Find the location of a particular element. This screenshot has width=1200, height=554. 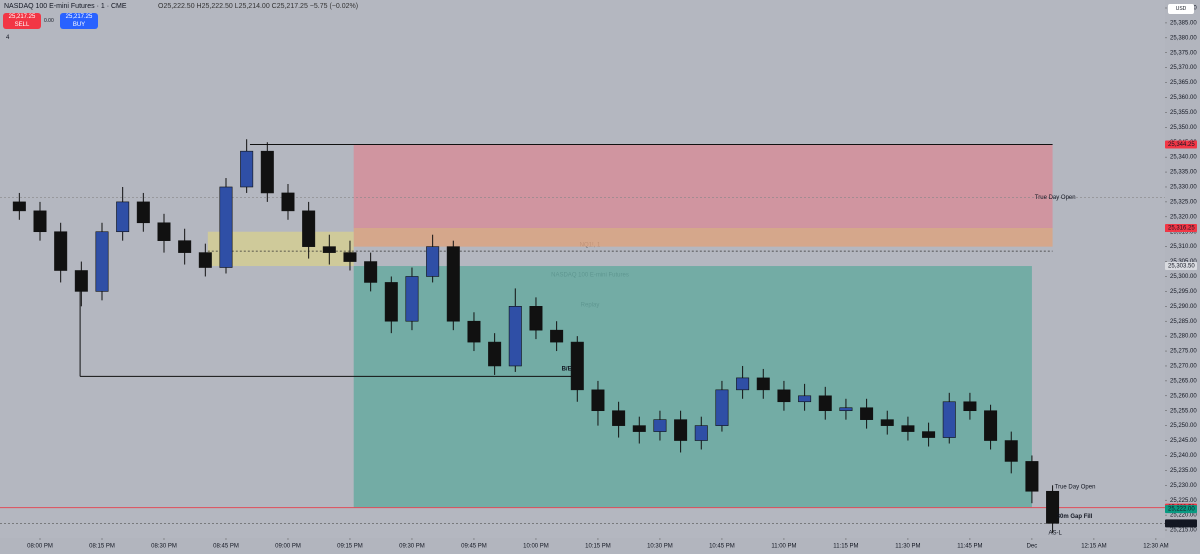

price-tag-label: 25,344.25 is located at coordinates (1181, 145).